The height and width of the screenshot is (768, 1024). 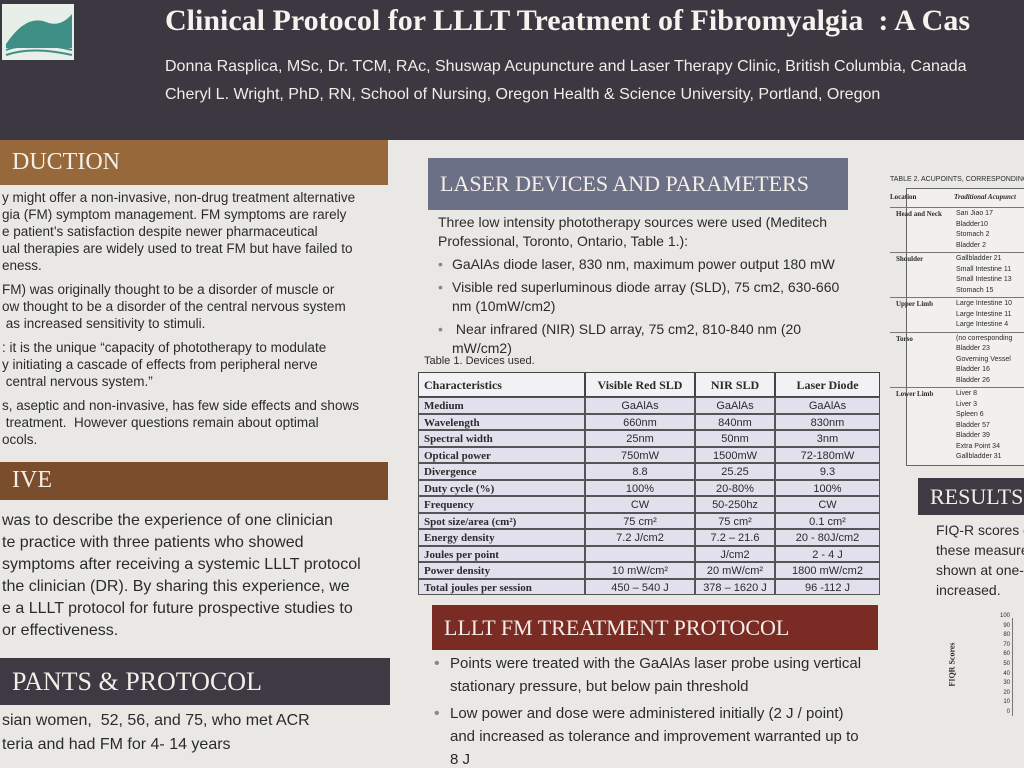 I want to click on table-cell: 1800 mW/cm2, so click(x=827, y=570).